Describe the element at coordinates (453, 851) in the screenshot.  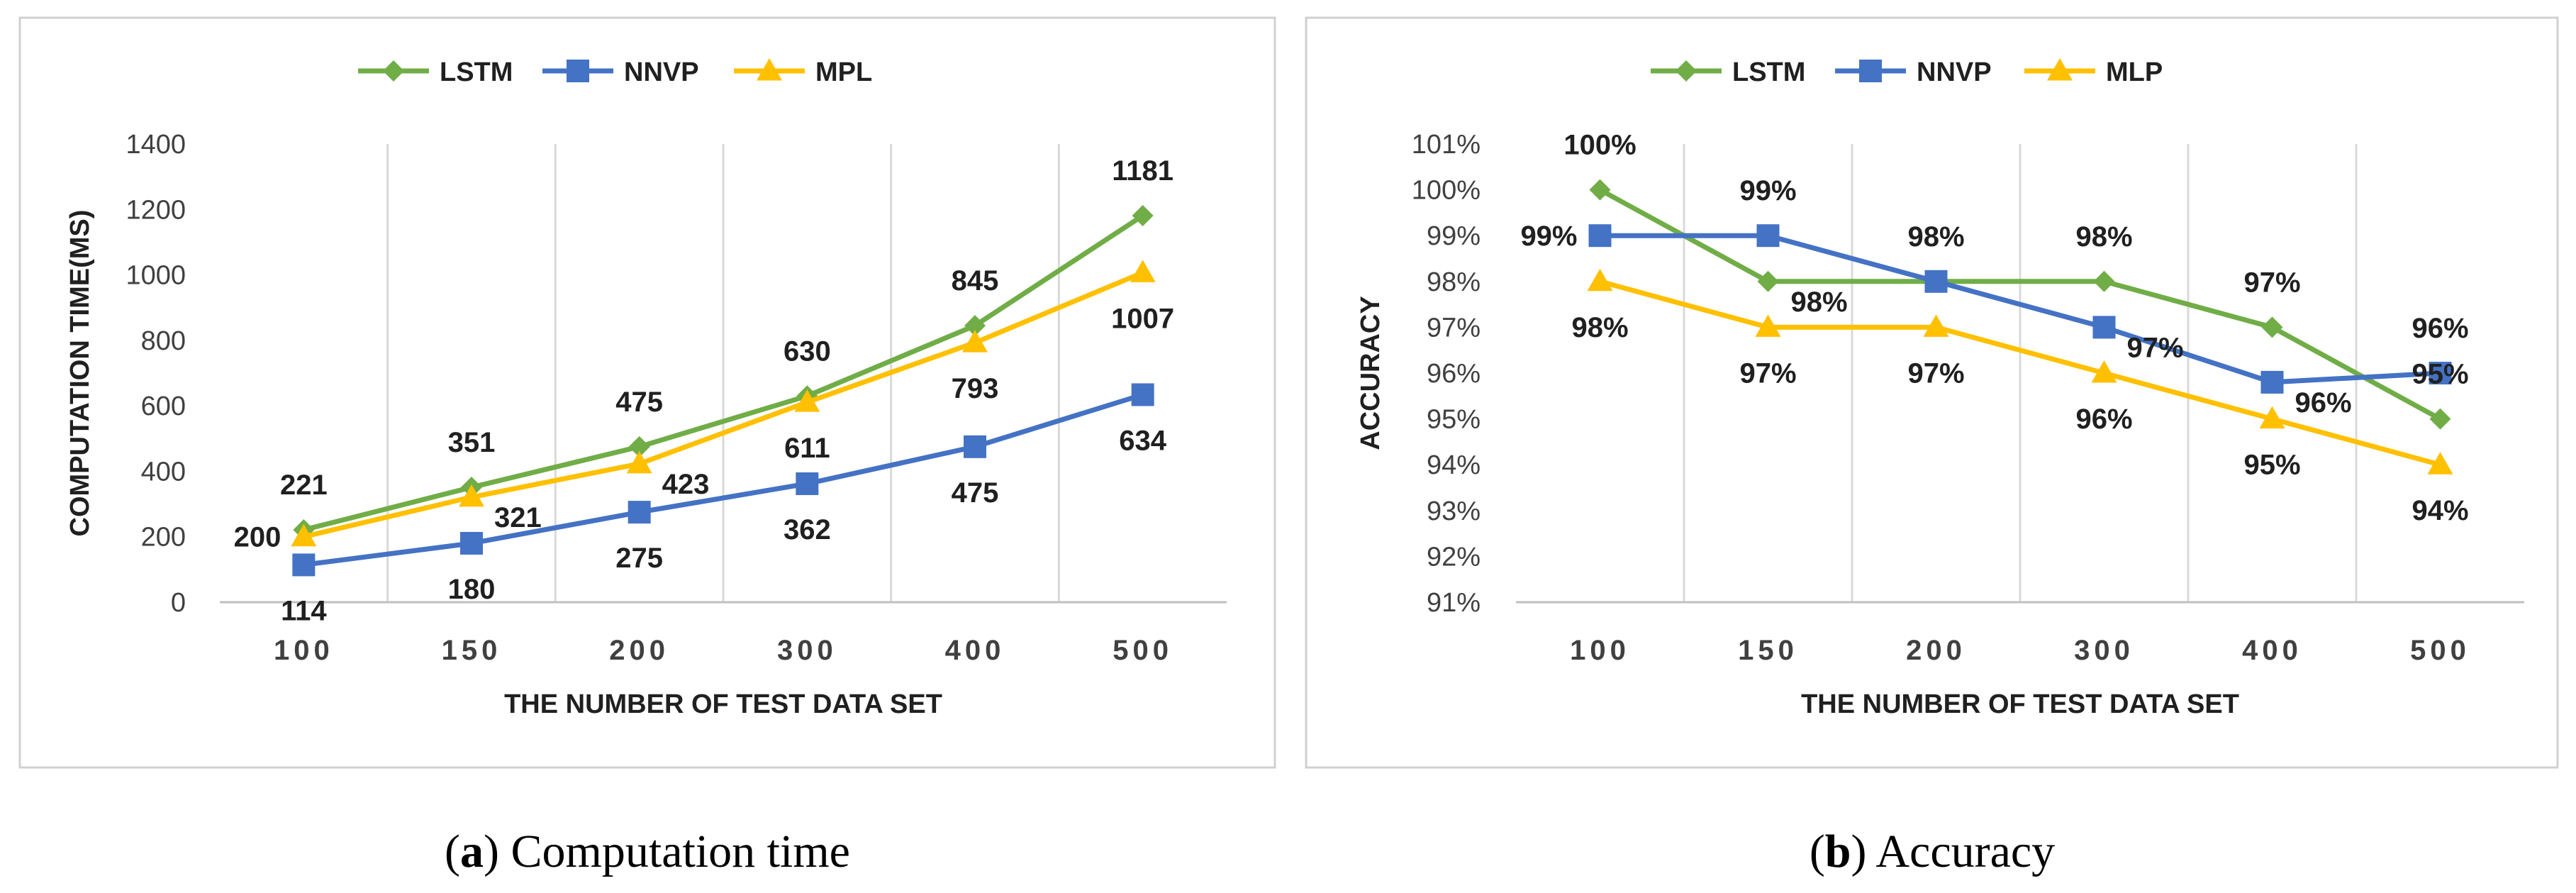
I see `caption-open-paren: (` at that location.